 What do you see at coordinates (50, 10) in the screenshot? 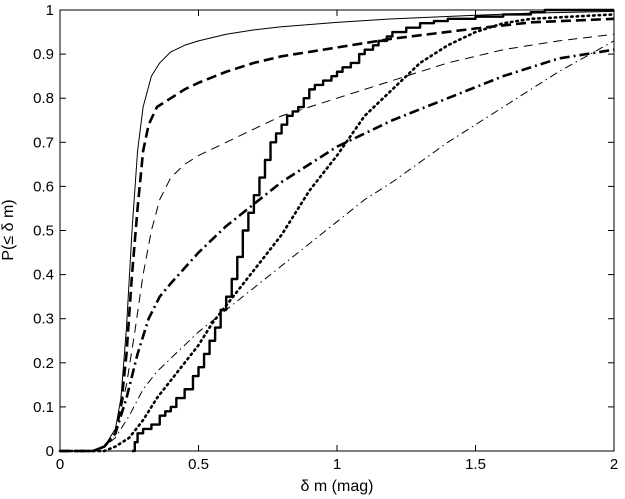
I see `y-tick-label: 1` at bounding box center [50, 10].